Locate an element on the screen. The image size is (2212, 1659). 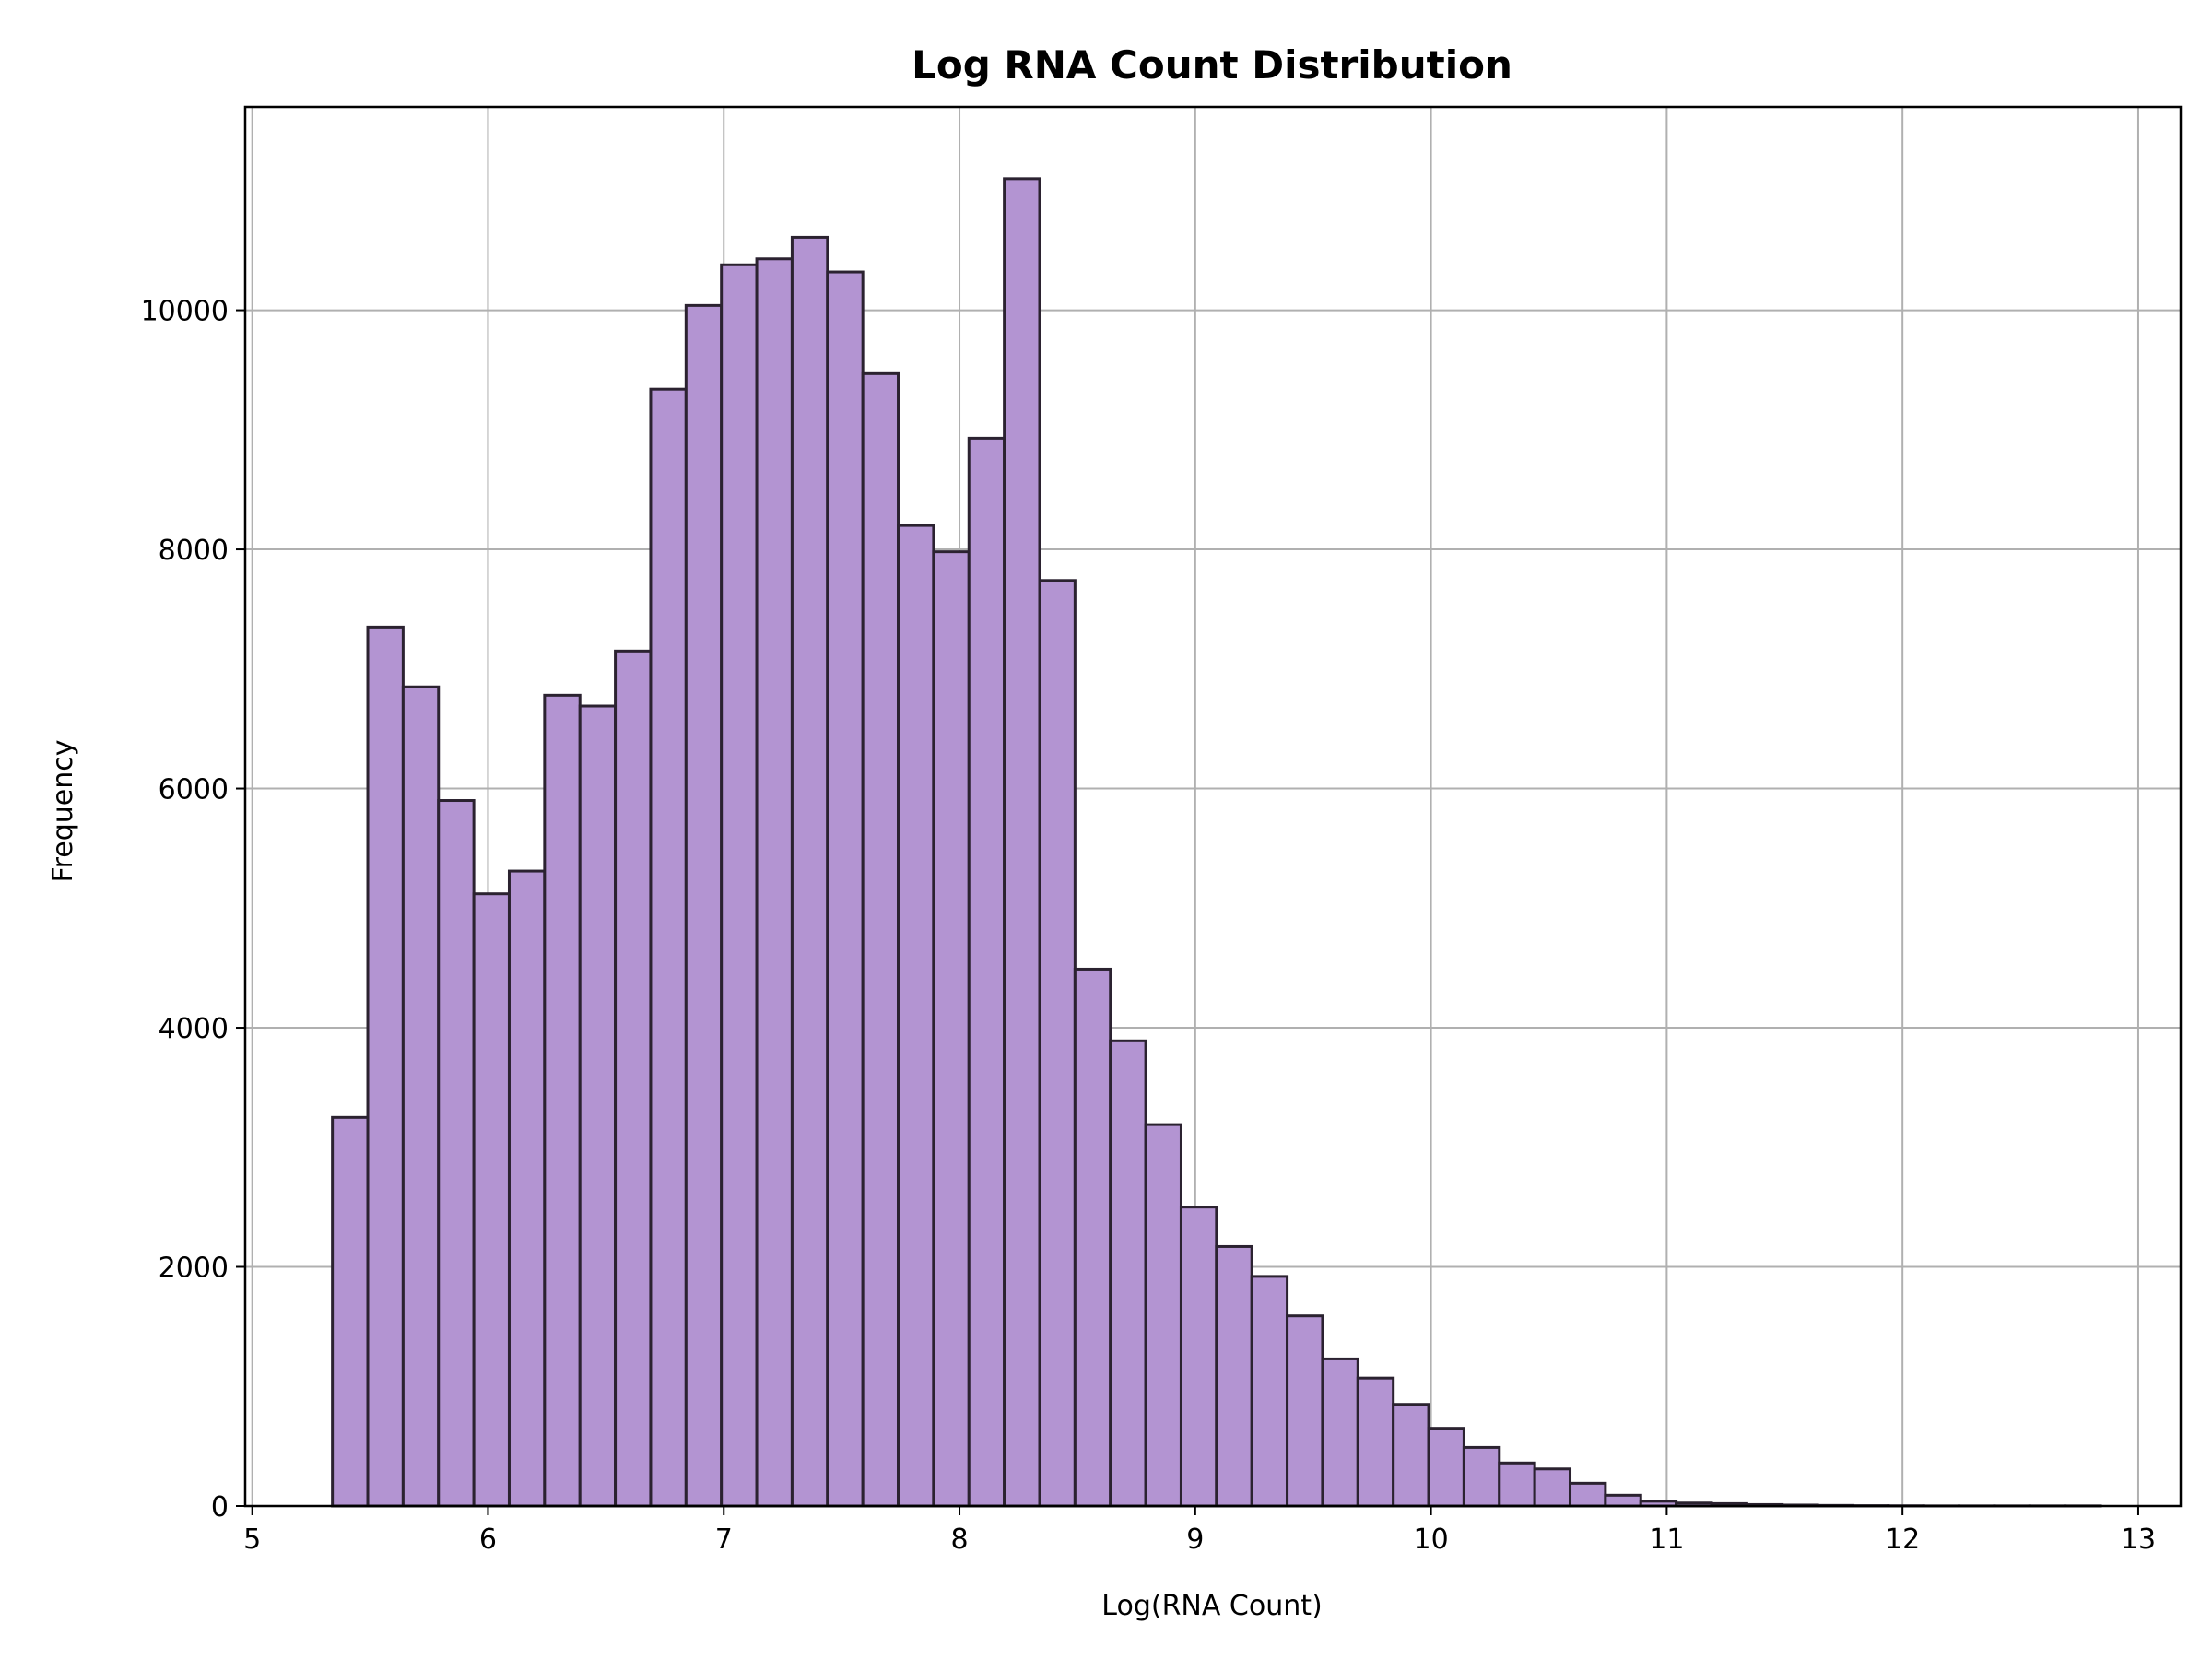
y-tick-label: 2000 is located at coordinates (194, 1269).